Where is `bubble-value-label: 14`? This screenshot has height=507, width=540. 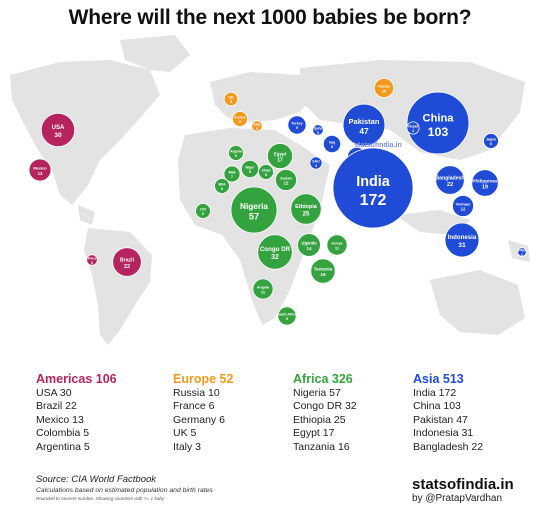
bubble-value-label: 14 is located at coordinates (309, 248).